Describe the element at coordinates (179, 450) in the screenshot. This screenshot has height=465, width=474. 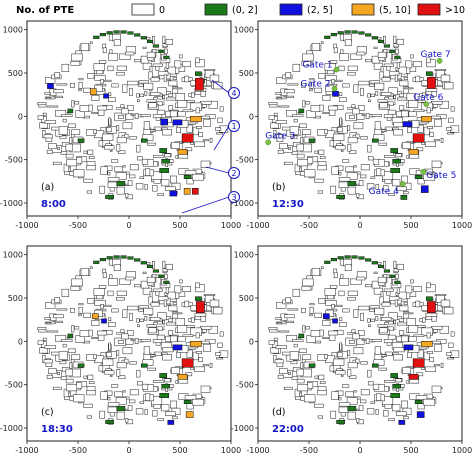
I see `x-tick-label: 500` at that location.